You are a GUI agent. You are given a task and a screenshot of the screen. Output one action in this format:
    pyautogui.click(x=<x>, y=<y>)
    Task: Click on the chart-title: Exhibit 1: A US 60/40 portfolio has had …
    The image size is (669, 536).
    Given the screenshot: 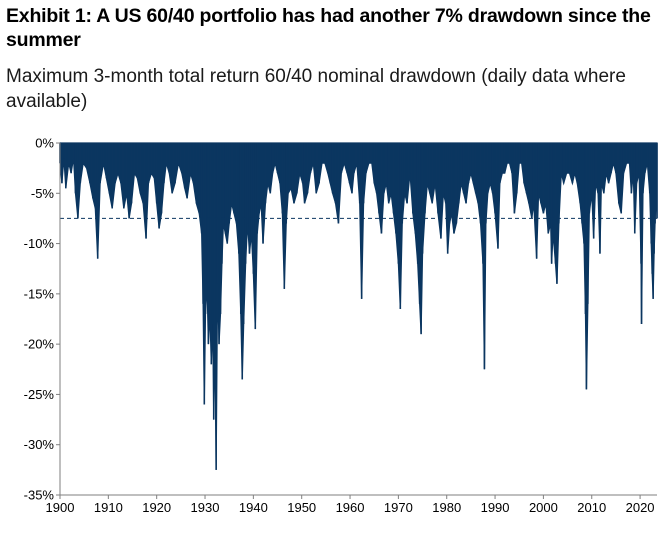 What is the action you would take?
    pyautogui.click(x=328, y=28)
    